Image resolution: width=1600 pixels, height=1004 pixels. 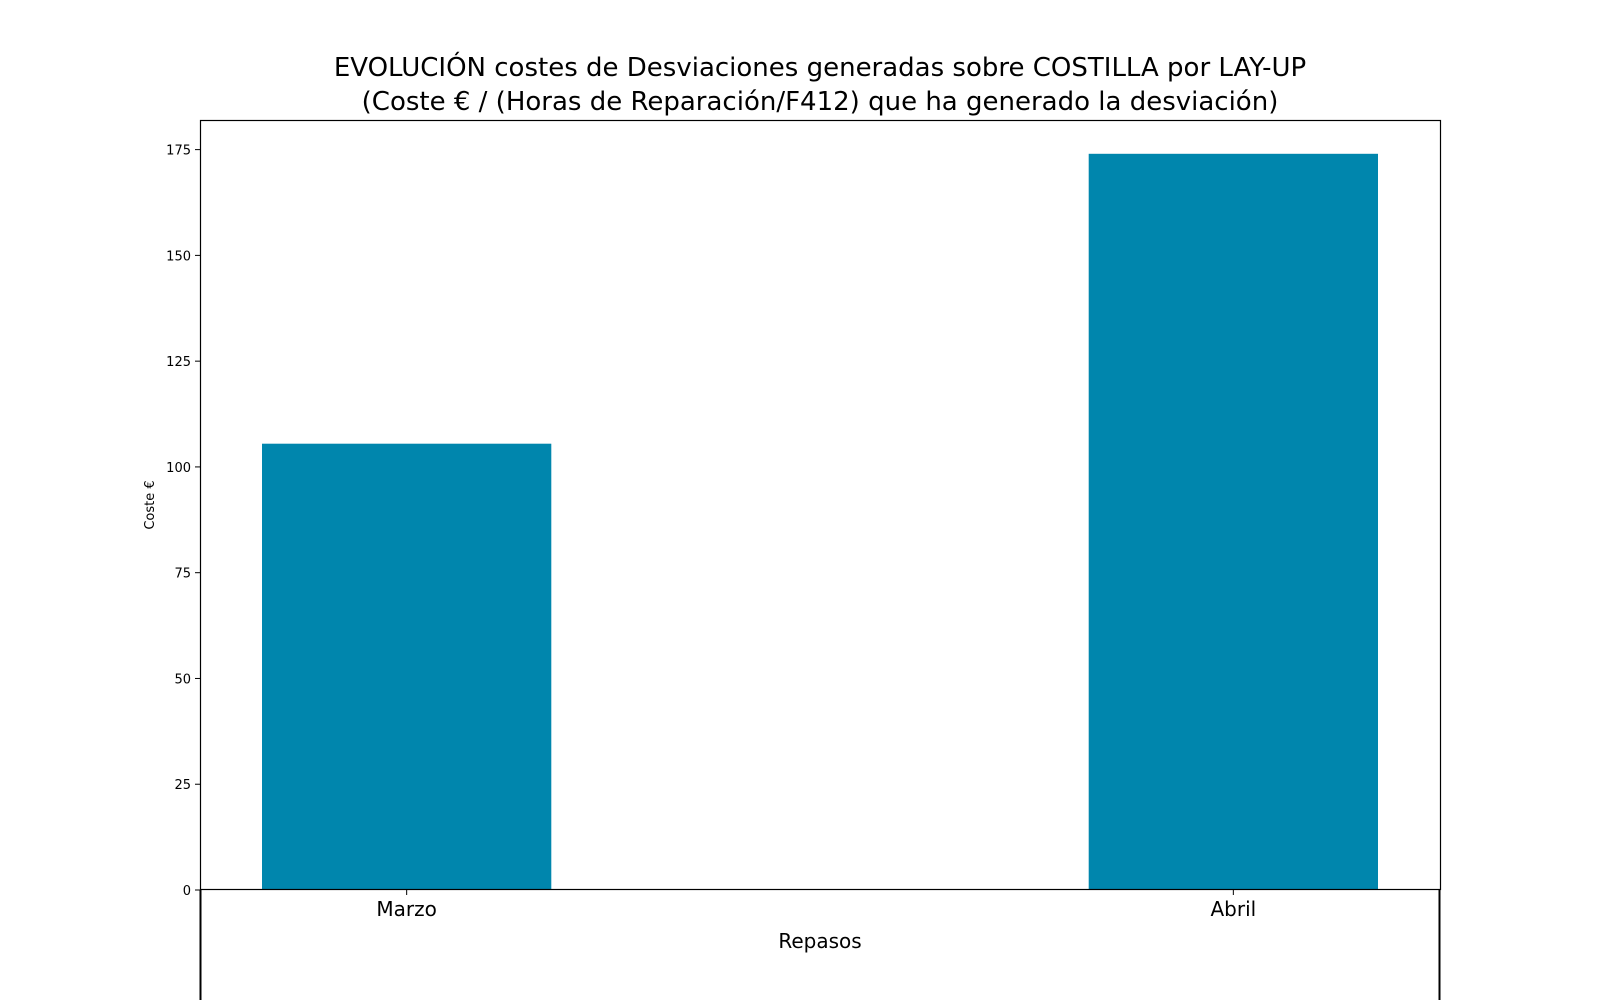 I want to click on bar-marzo, so click(x=407, y=666).